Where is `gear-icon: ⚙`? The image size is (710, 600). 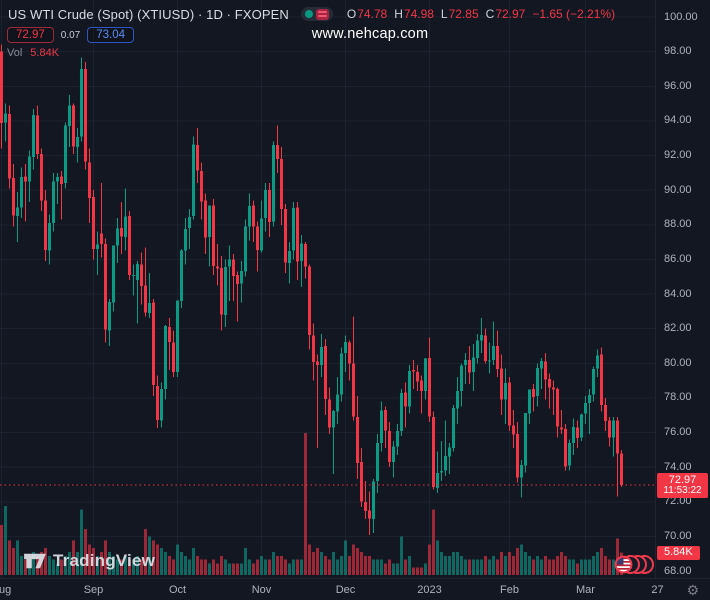 gear-icon: ⚙ is located at coordinates (692, 590).